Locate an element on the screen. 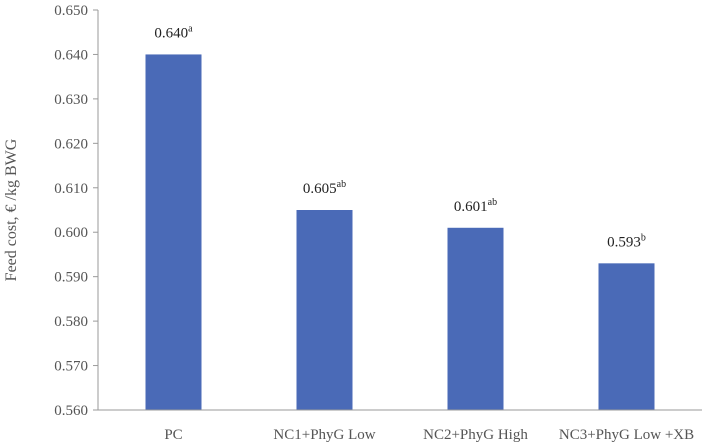 This screenshot has width=702, height=445. data-label: 0.640a is located at coordinates (173, 32).